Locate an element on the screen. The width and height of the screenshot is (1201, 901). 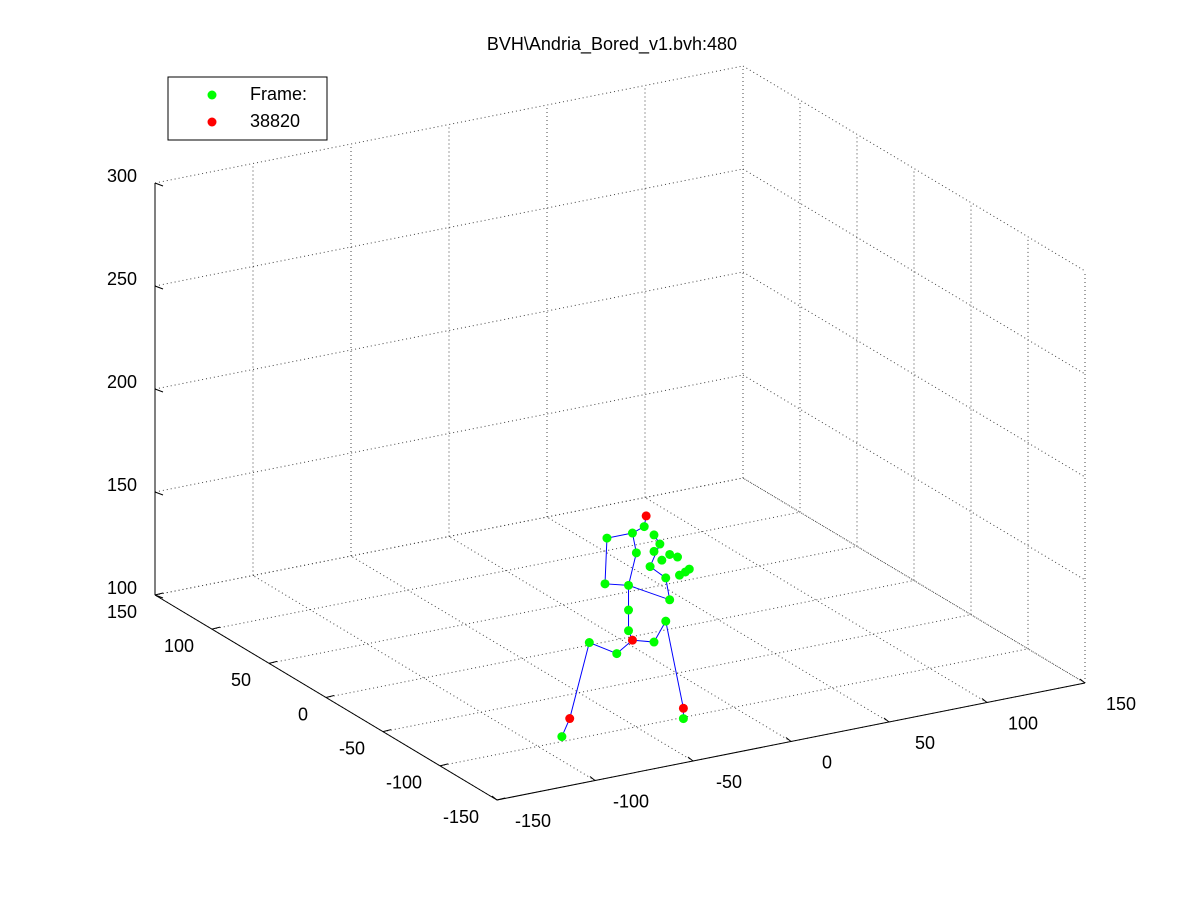
y-tick-label: -100 is located at coordinates (404, 783).